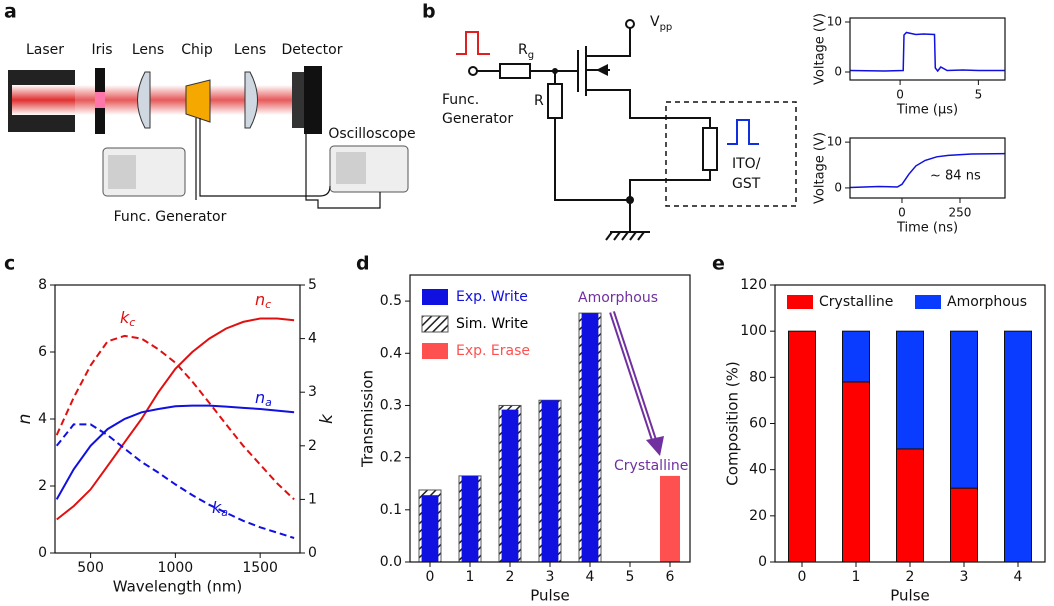 The height and width of the screenshot is (606, 1054). What do you see at coordinates (391, 458) in the screenshot?
I see `y-tick-label: 0.2` at bounding box center [391, 458].